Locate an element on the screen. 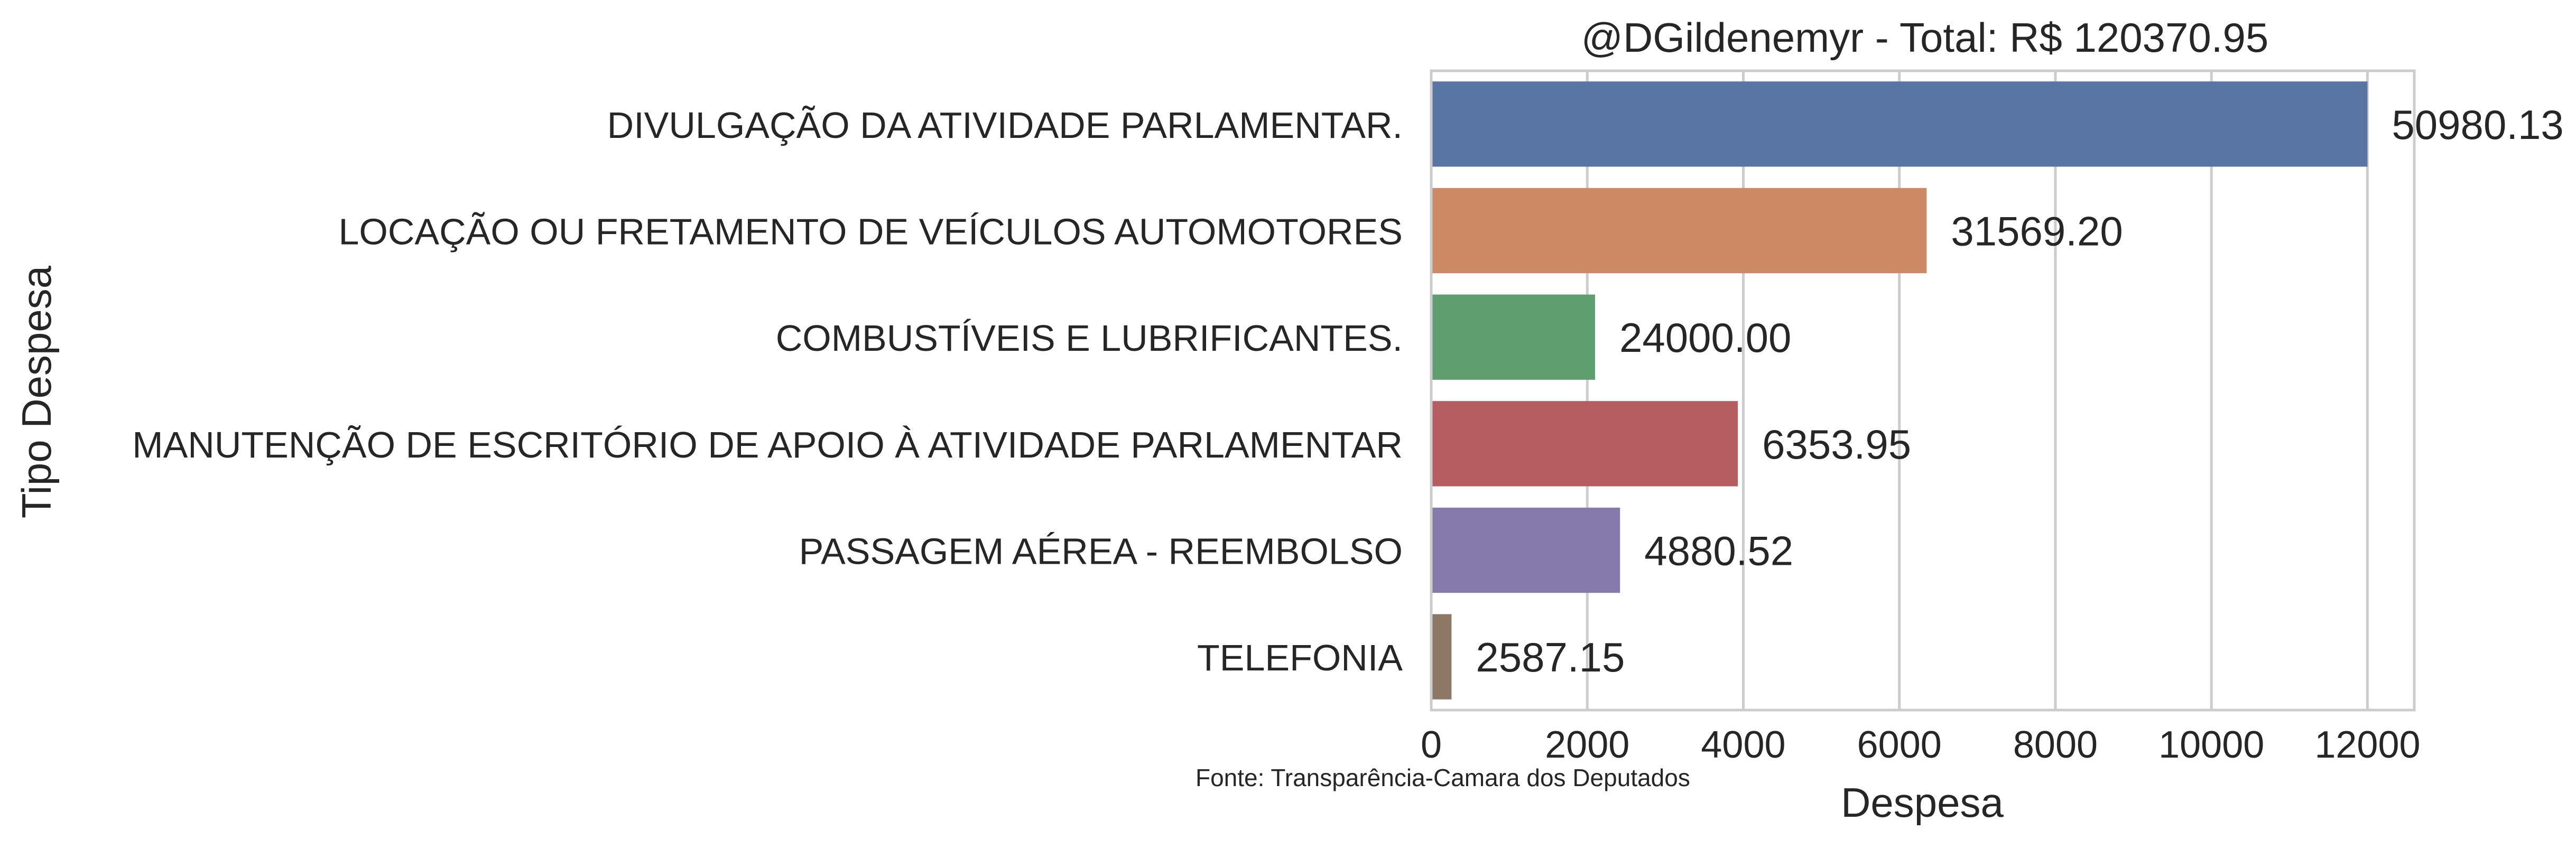  x-axis-label: Despesa is located at coordinates (1922, 802).